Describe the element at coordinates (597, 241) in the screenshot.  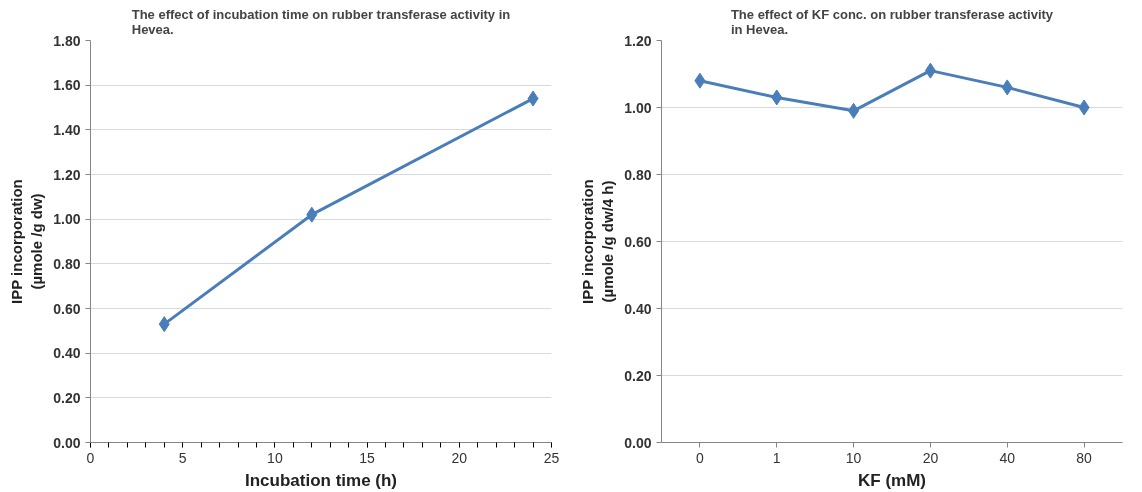
I see `y-axis-title: IPP incorporation (µmole /g dw/4 h)` at that location.